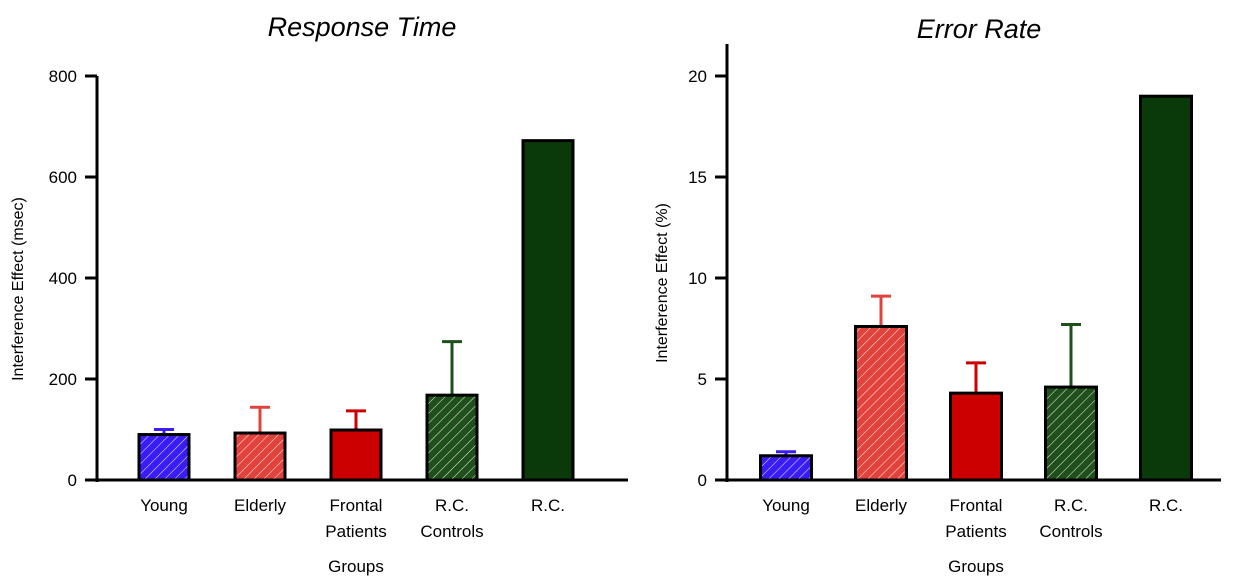 This screenshot has width=1236, height=576. Describe the element at coordinates (702, 379) in the screenshot. I see `y-tick-label: 5` at that location.